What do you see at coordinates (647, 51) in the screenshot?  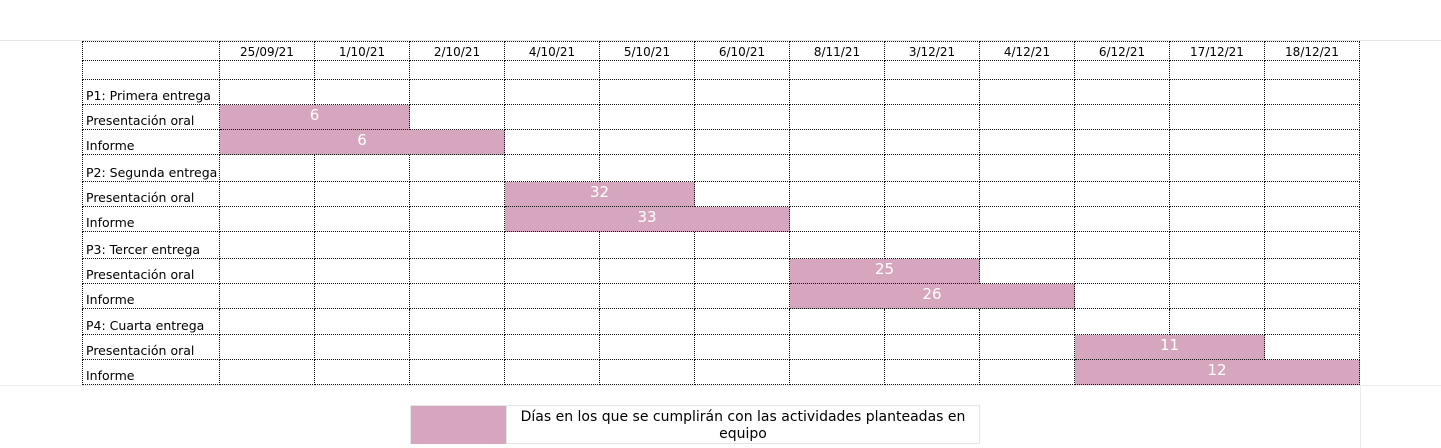 I see `date-header-cell: 5/10/21` at bounding box center [647, 51].